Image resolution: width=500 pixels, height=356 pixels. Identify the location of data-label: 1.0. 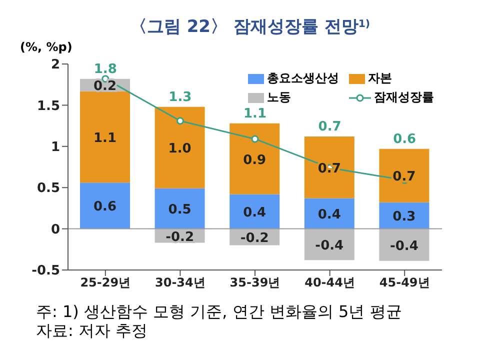
(180, 149).